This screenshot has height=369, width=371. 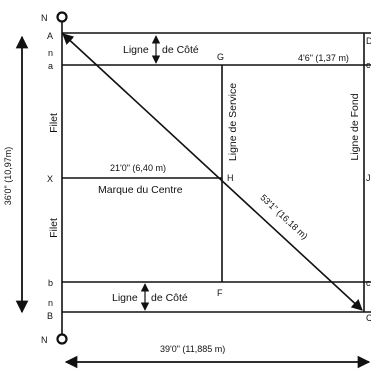 I want to click on point-f: F, so click(x=220, y=293).